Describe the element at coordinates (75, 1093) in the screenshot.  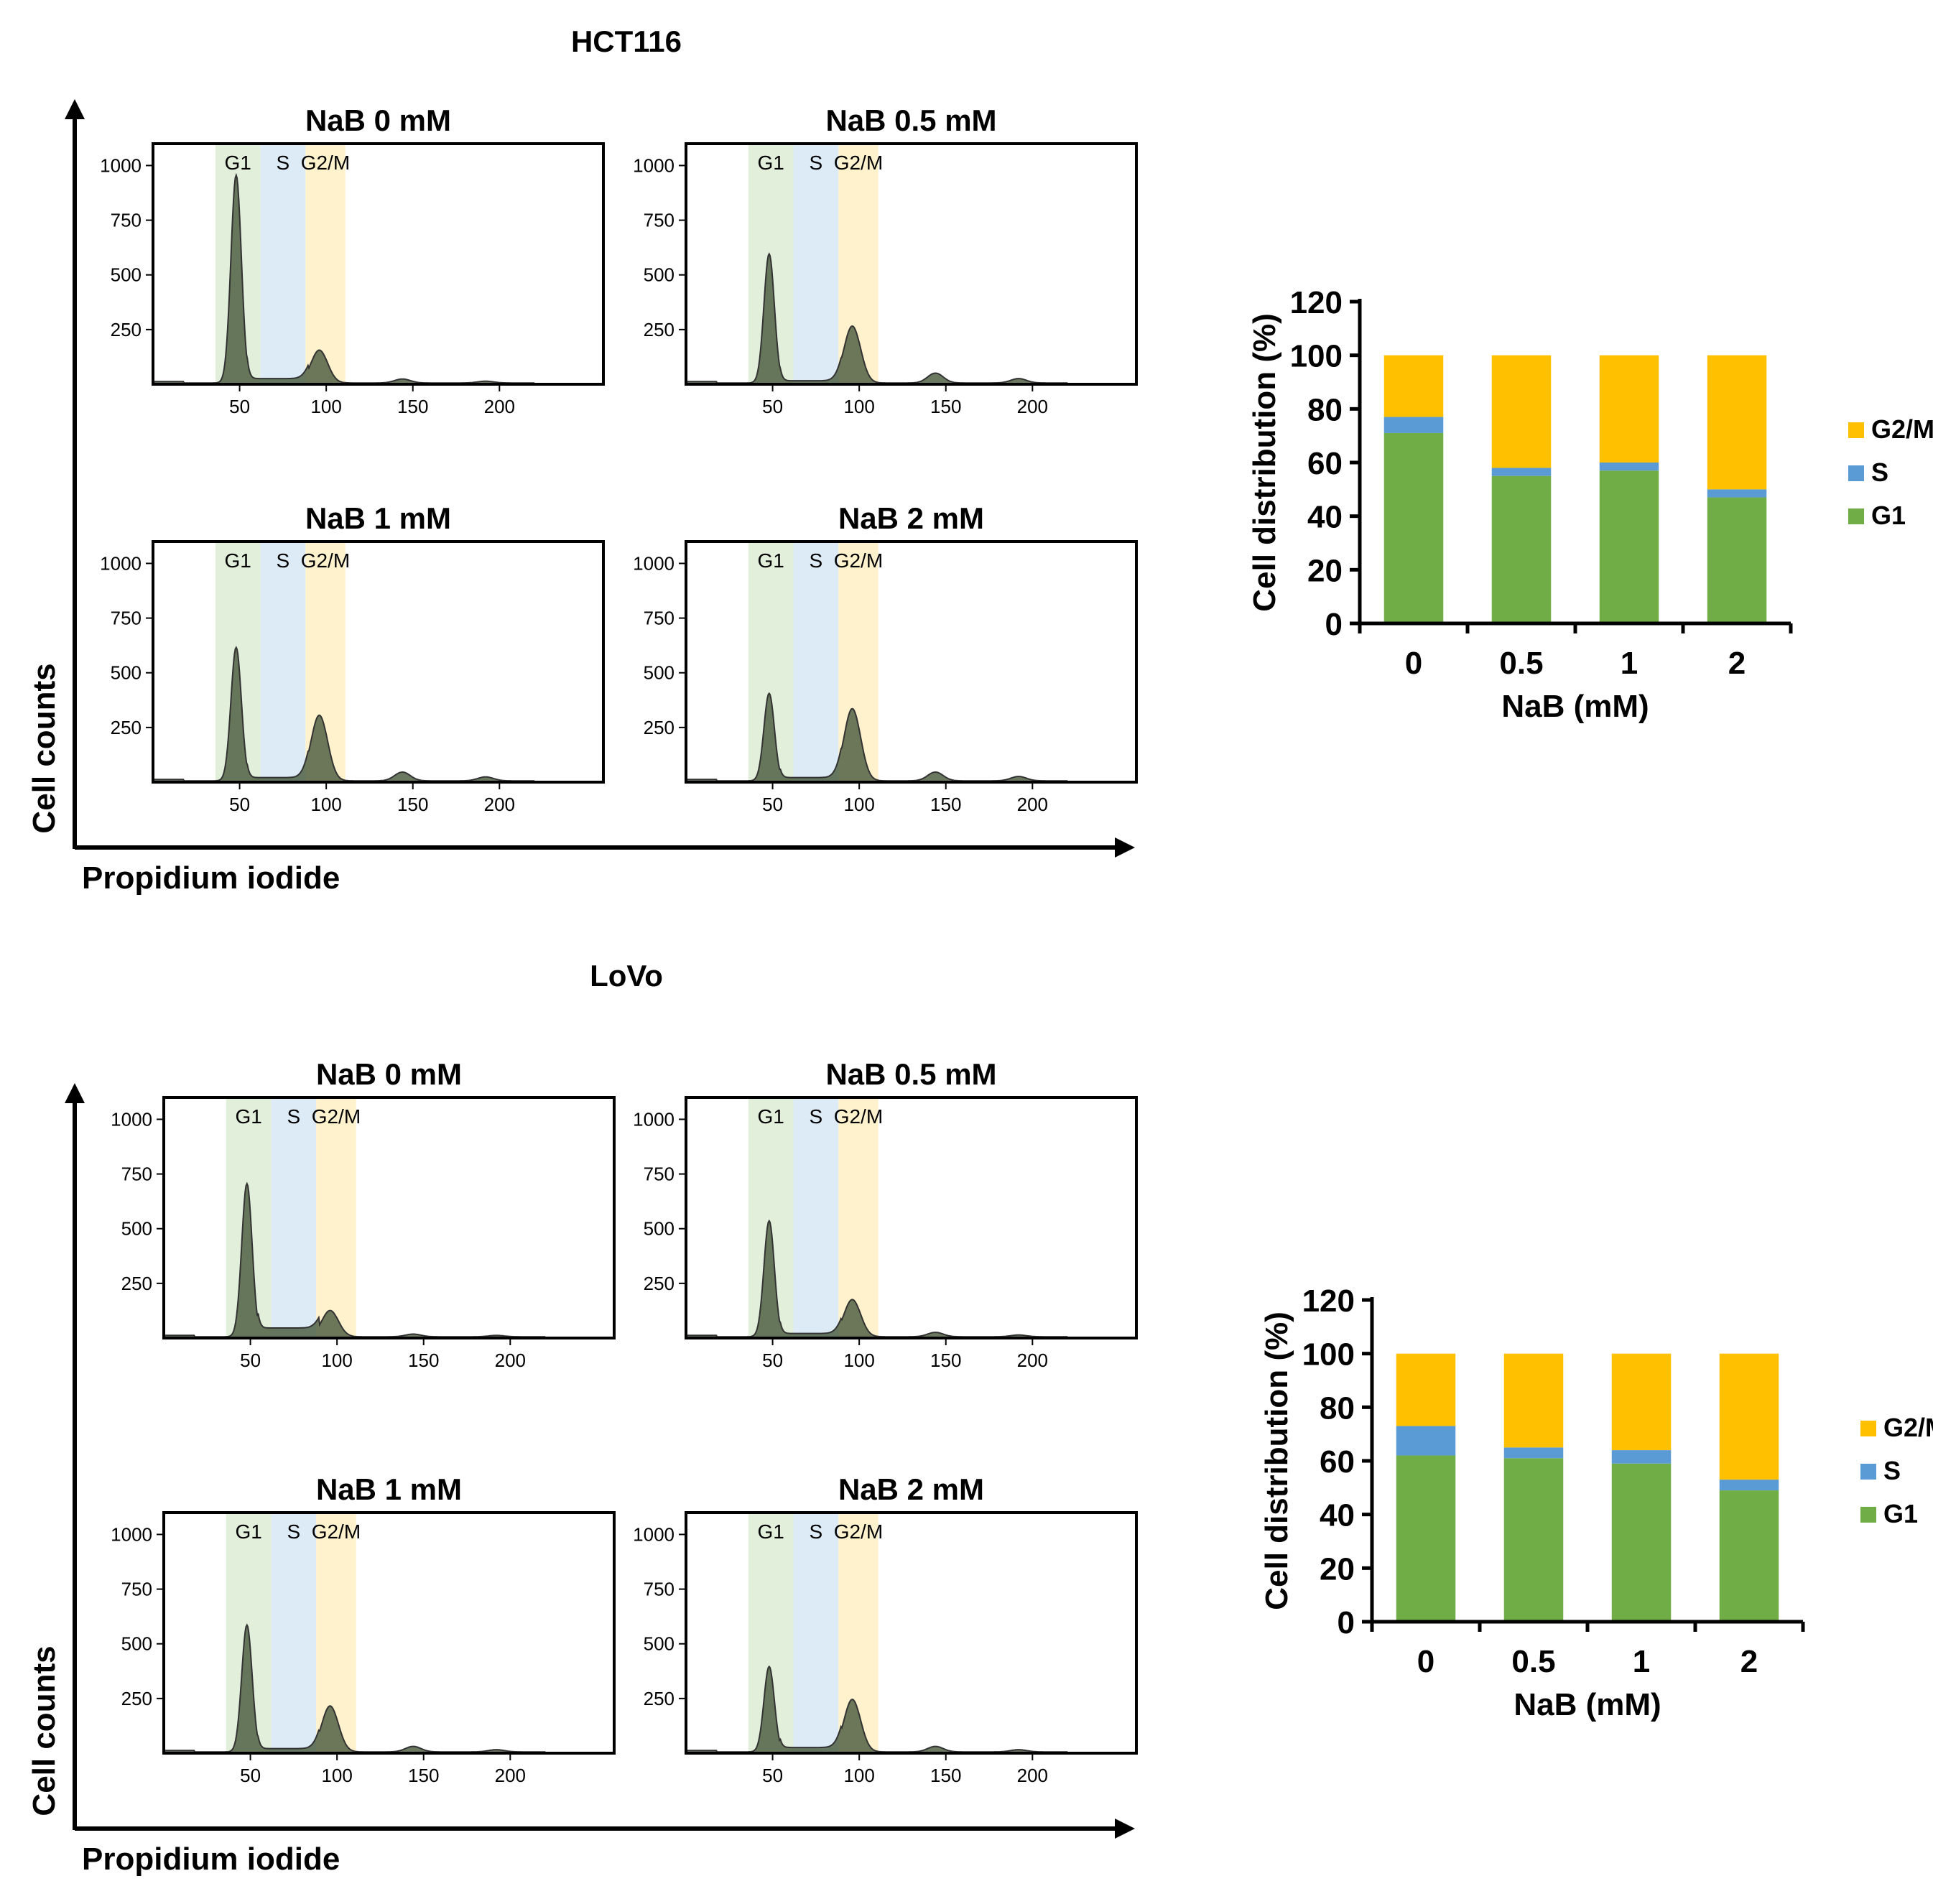
I see `y-axis-arrowhead` at that location.